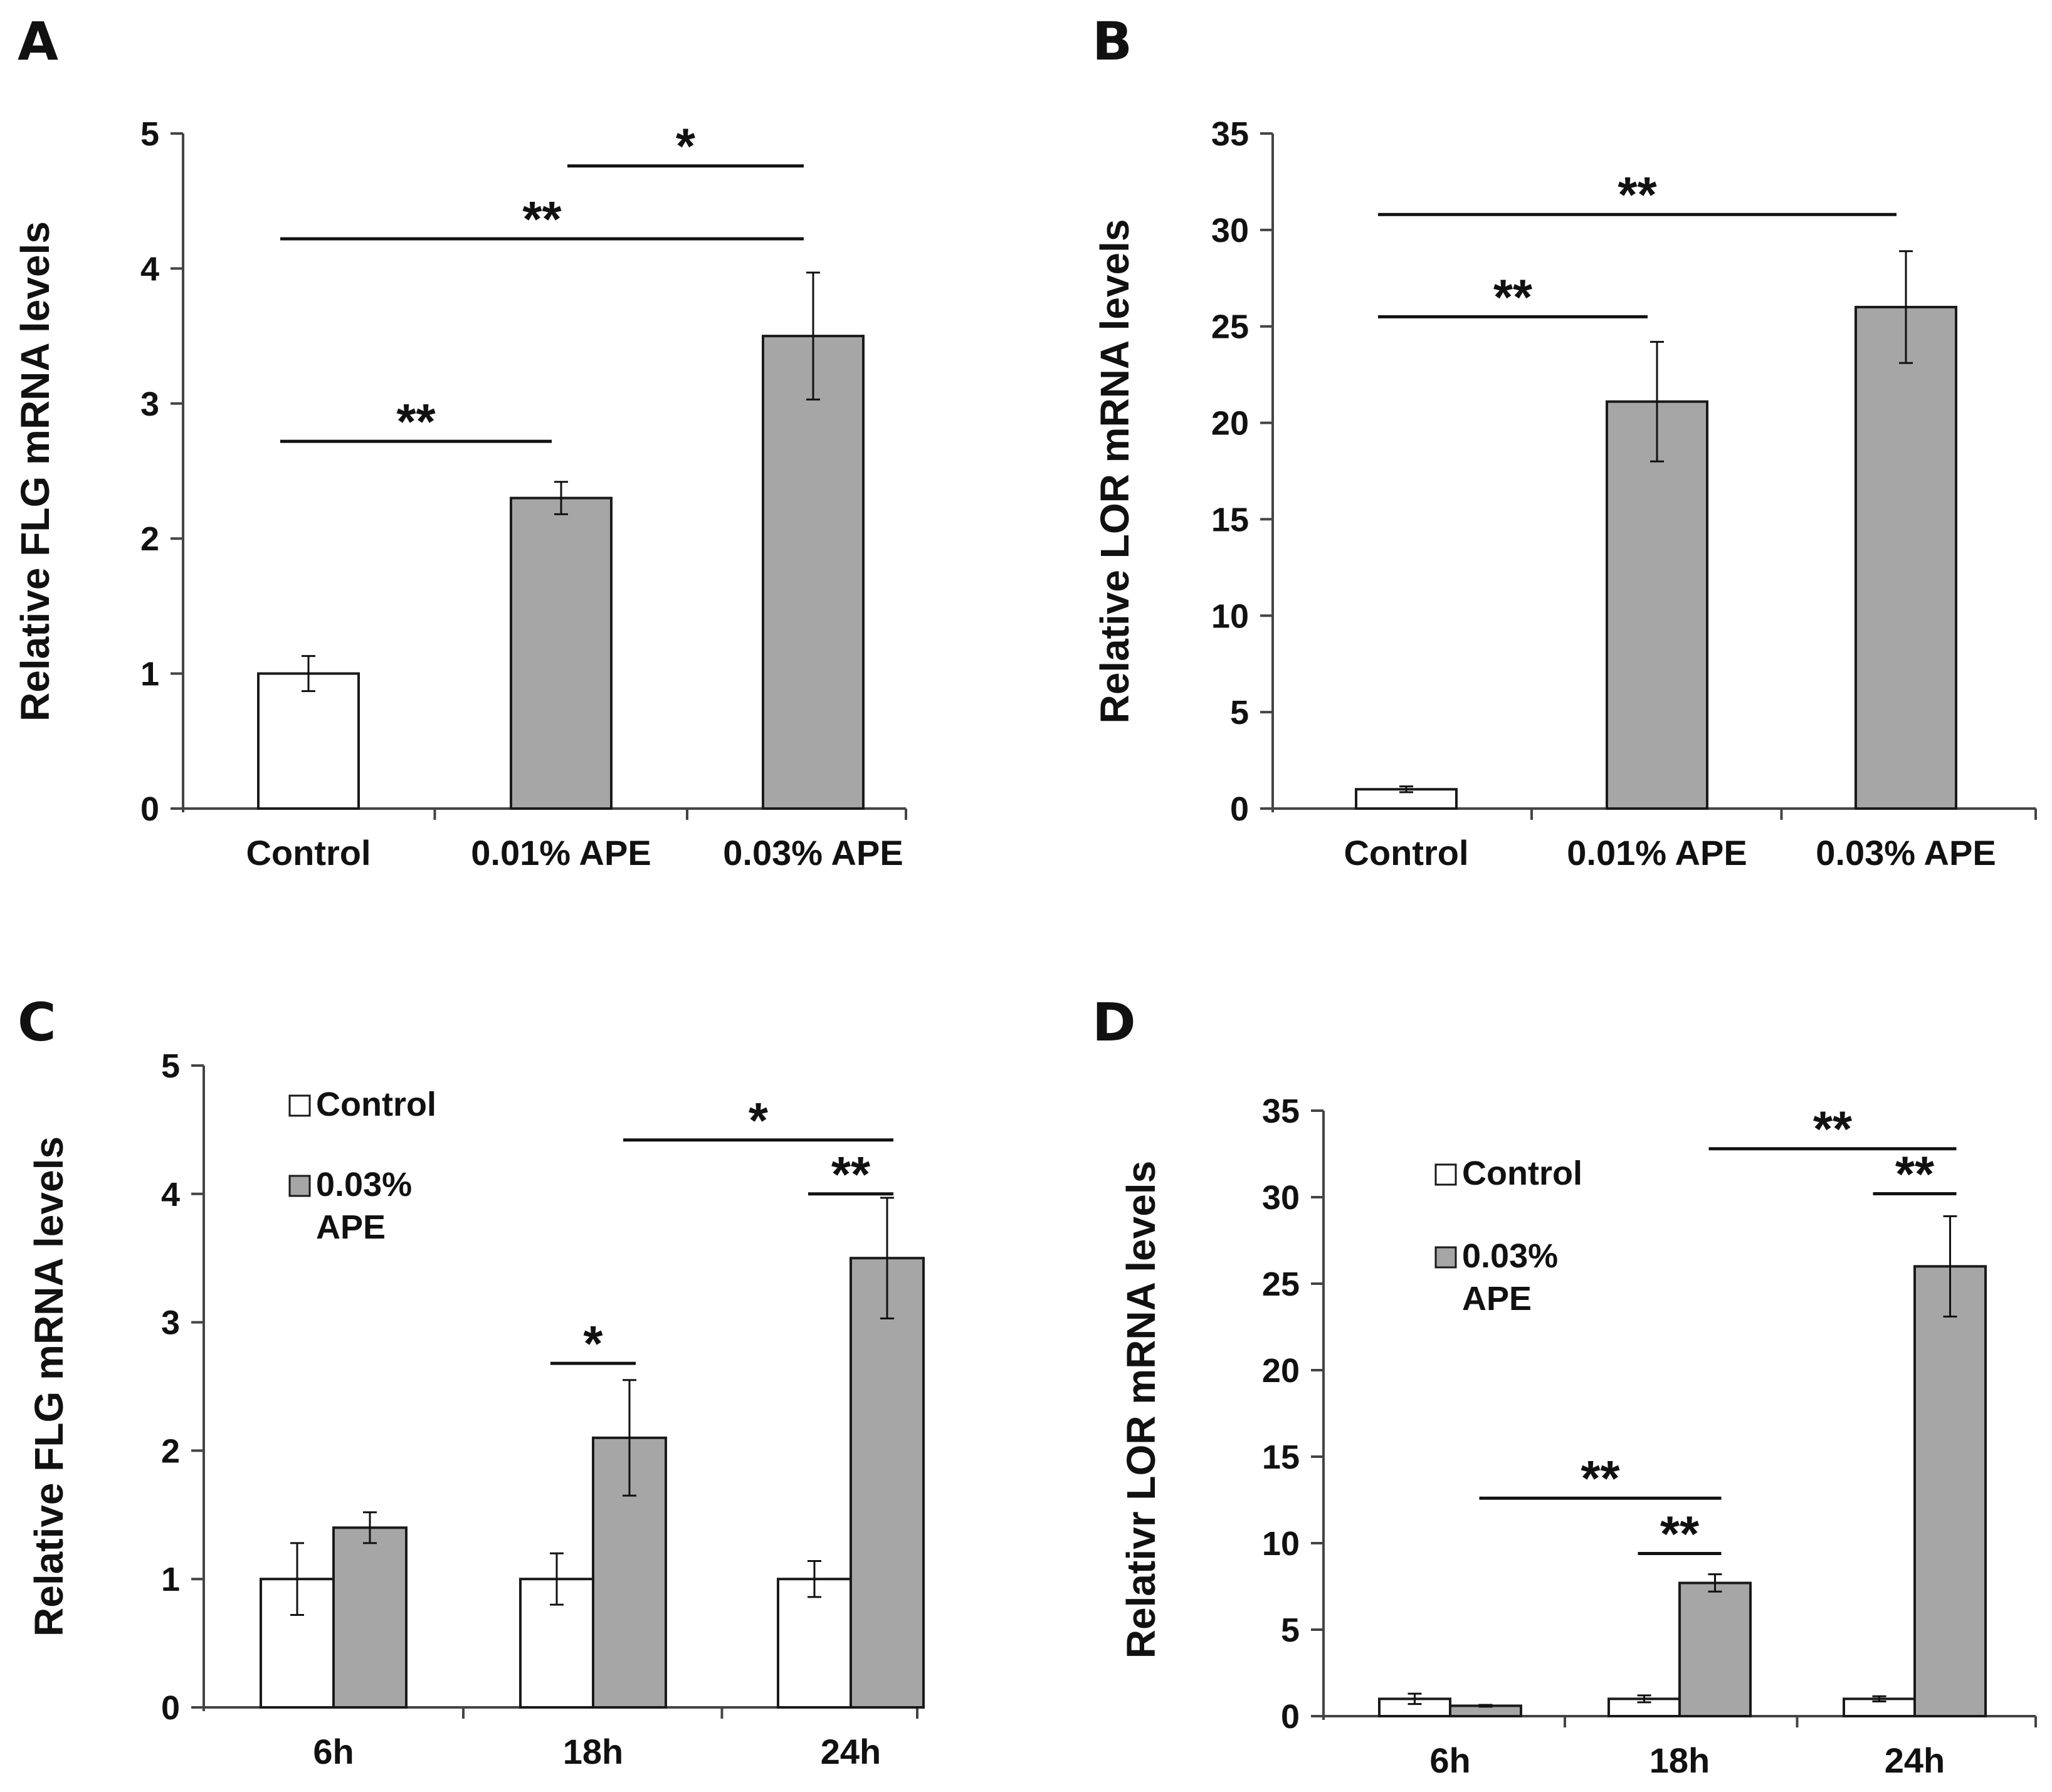 This screenshot has height=1792, width=2052. I want to click on y-axis-label: Relative LOR mRNA levels, so click(1114, 471).